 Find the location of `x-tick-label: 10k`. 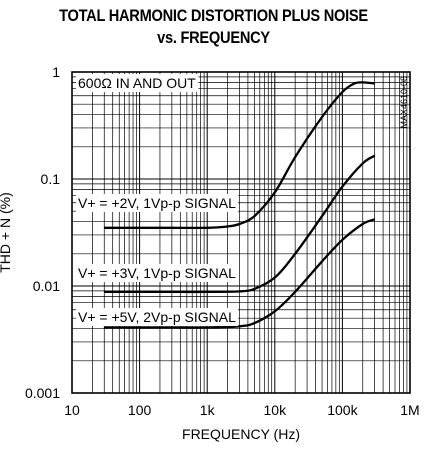

x-tick-label: 10k is located at coordinates (276, 410).